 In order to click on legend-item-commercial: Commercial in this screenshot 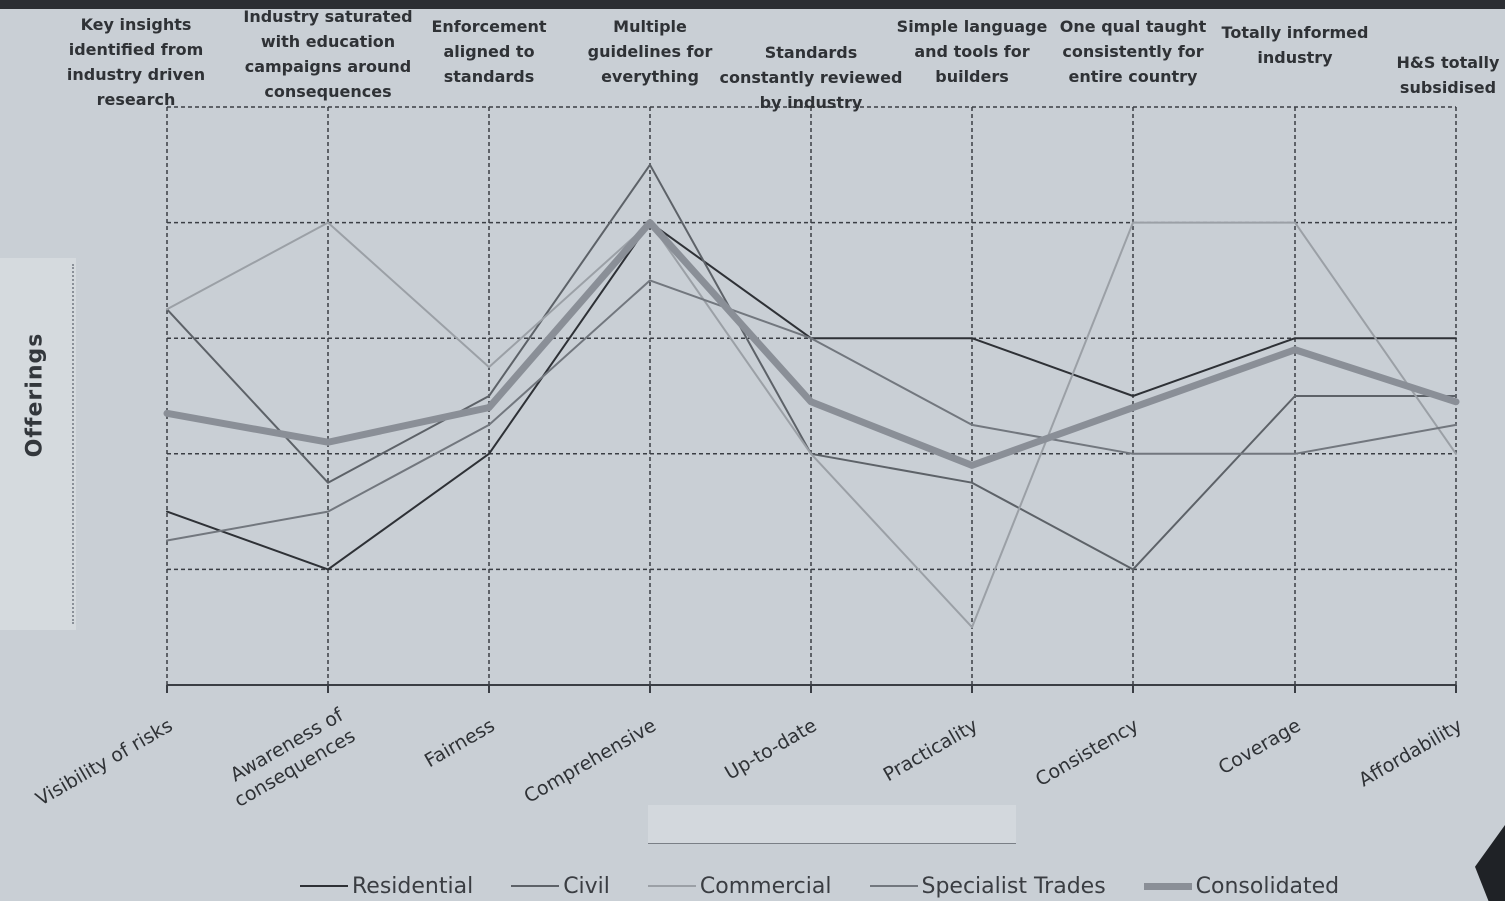, I will do `click(739, 886)`.